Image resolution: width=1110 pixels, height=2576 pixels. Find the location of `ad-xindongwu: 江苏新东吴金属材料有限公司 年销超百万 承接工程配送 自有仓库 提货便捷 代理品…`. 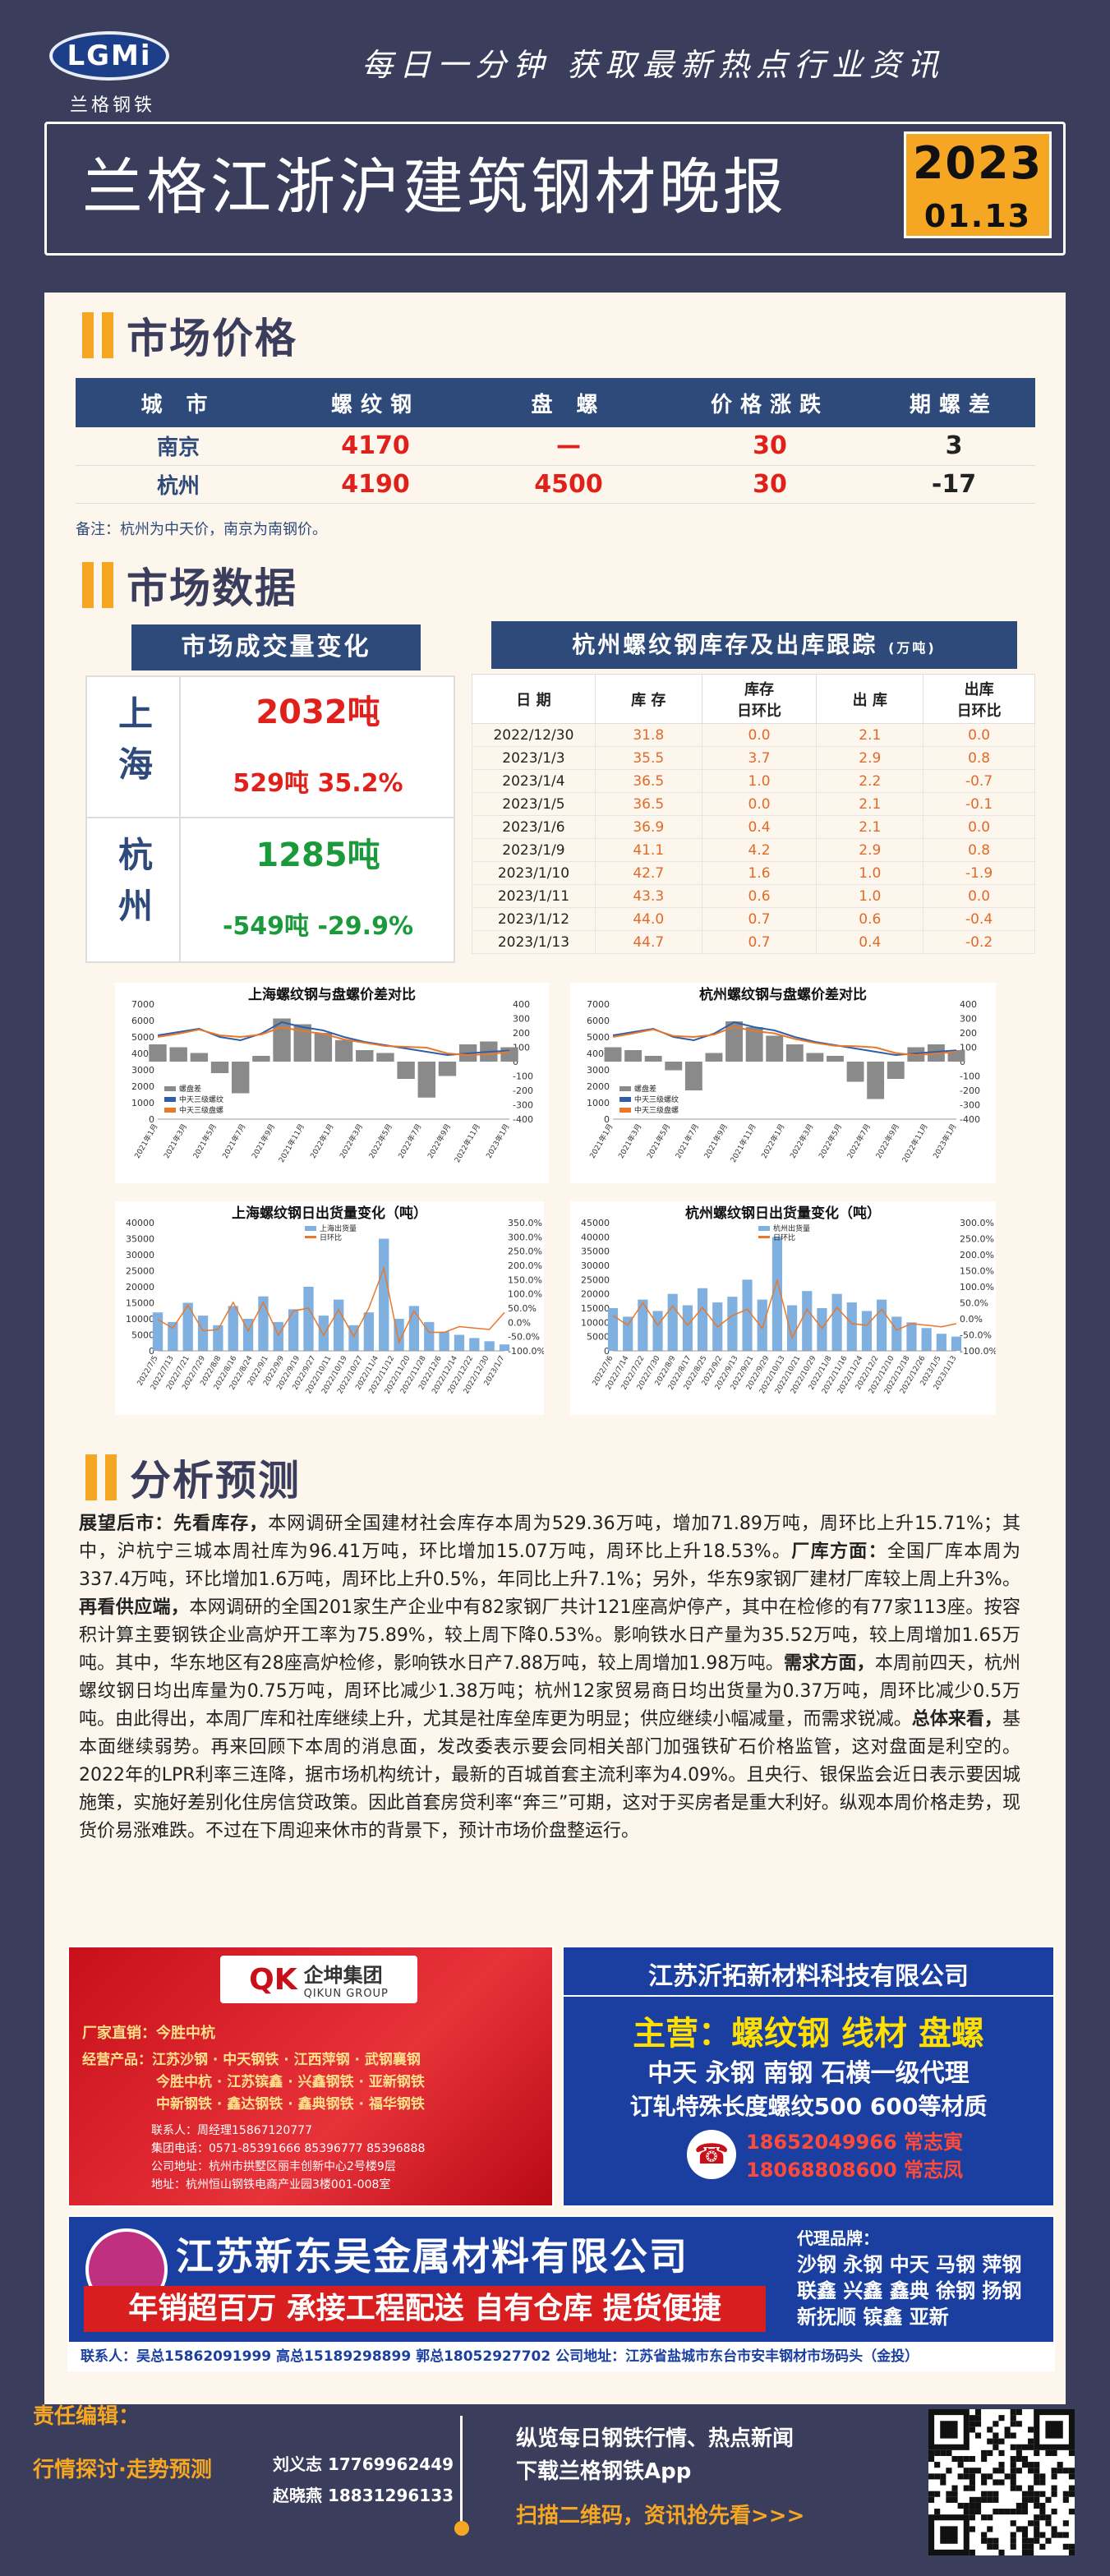

ad-xindongwu: 江苏新东吴金属材料有限公司 年销超百万 承接工程配送 自有仓库 提货便捷 代理品… is located at coordinates (561, 2293).